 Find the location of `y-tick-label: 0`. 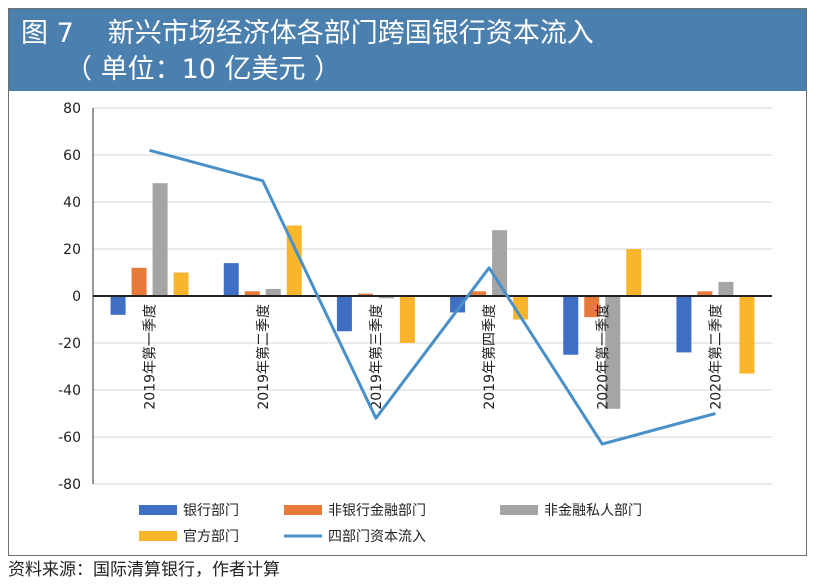

y-tick-label: 0 is located at coordinates (76, 297).